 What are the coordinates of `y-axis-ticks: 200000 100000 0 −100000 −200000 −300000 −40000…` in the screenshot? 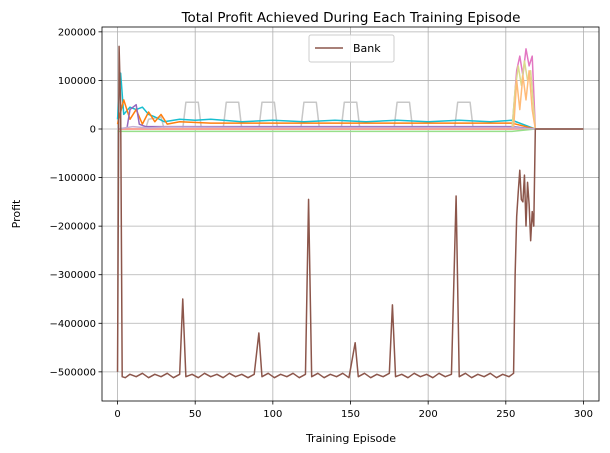 It's located at (75, 202).